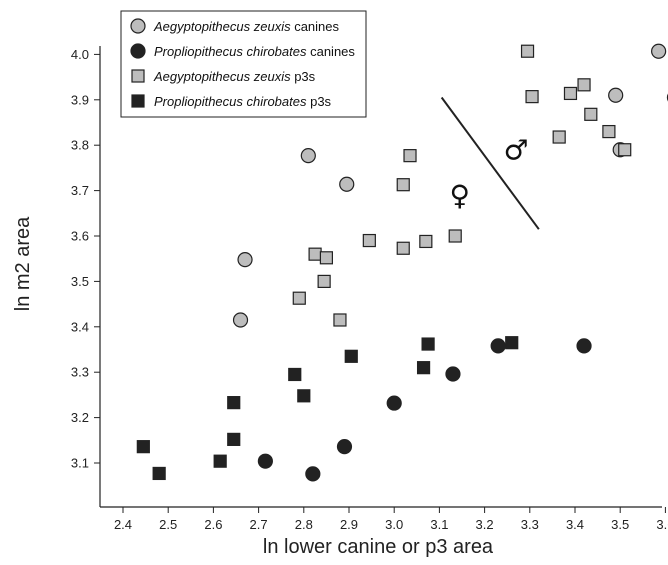  I want to click on x-tick-label: 2.6, so click(213, 524).